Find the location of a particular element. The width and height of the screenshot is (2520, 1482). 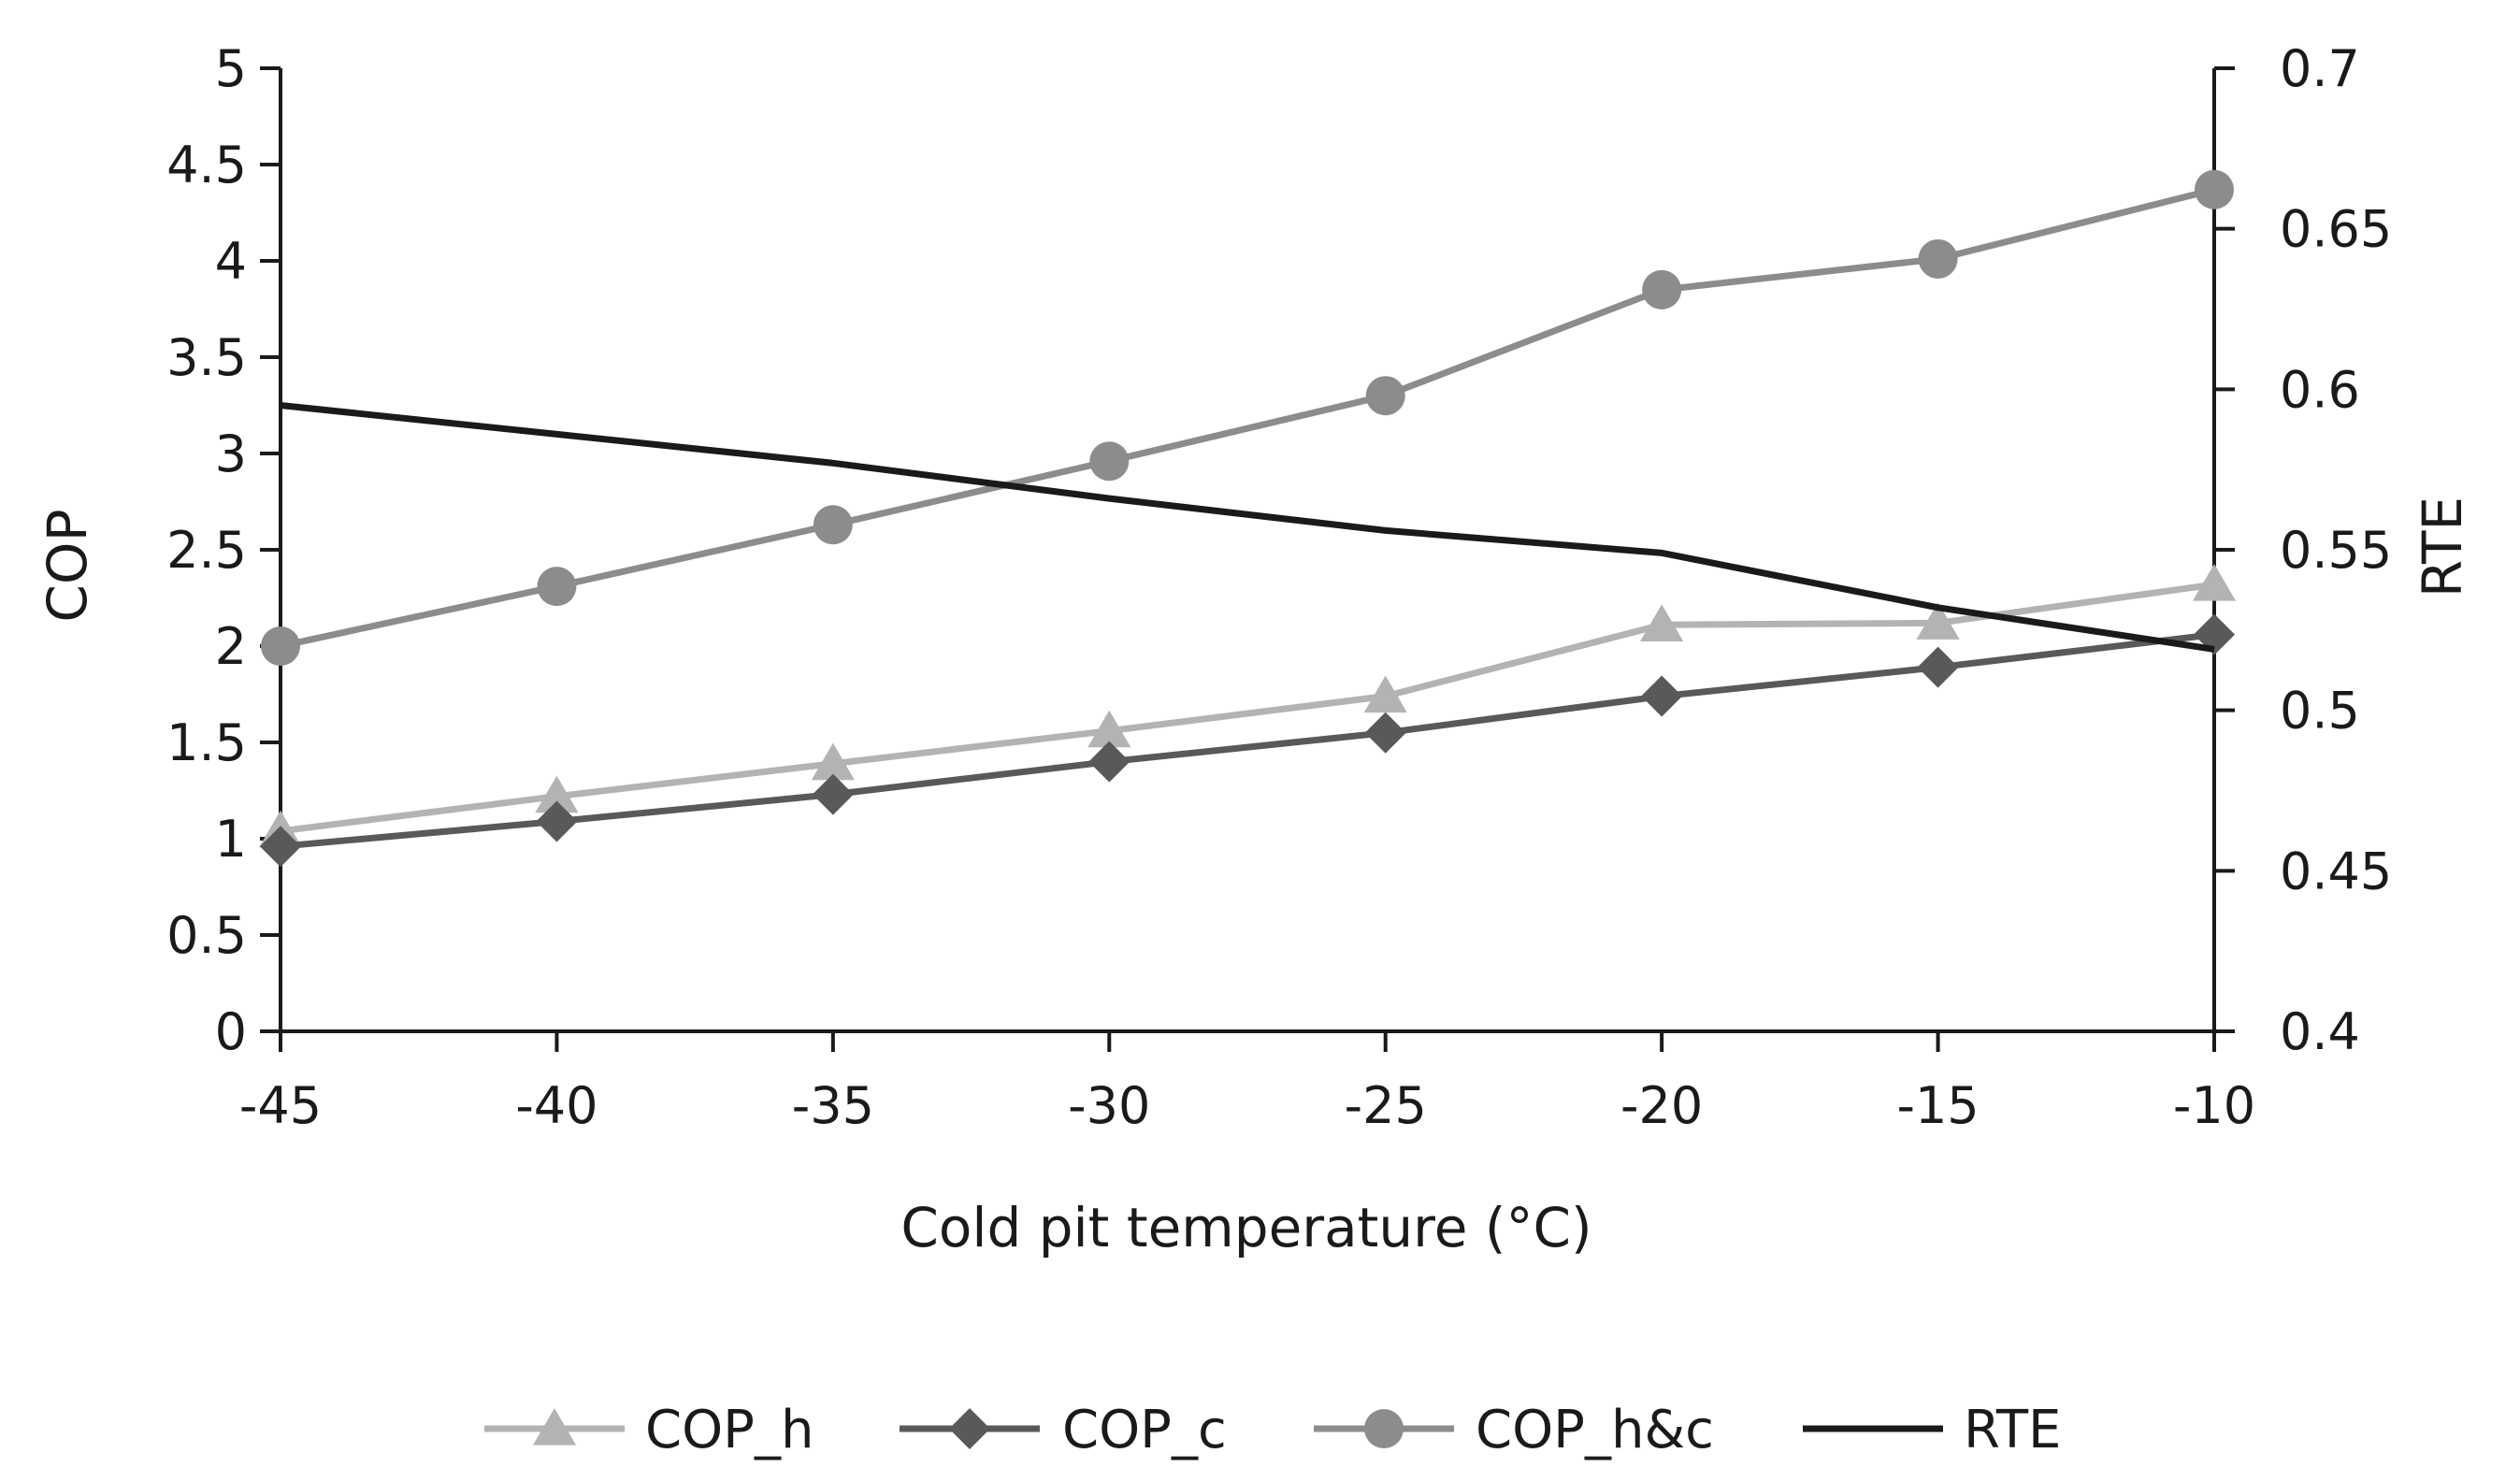

legend-item: COP_h is located at coordinates (649, 1430).